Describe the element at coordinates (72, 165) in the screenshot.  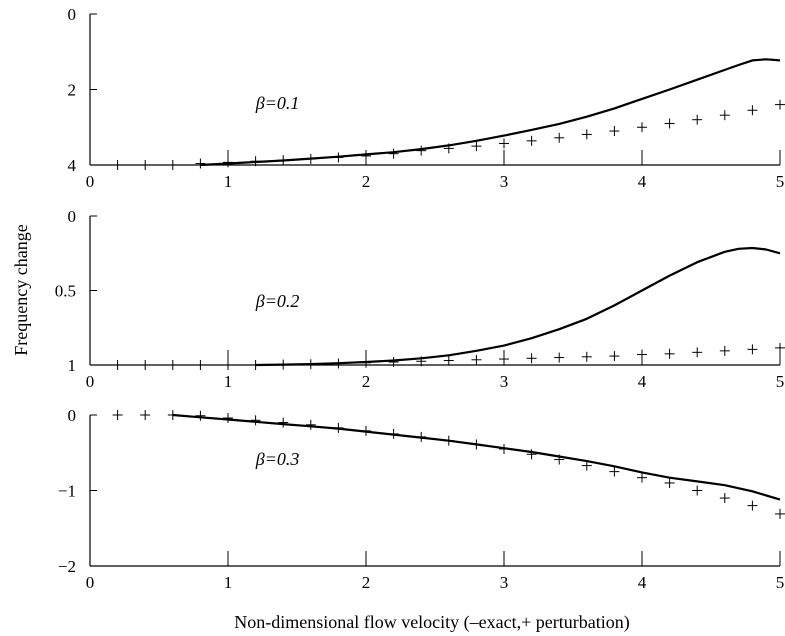
I see `y-tick-label: 4` at that location.